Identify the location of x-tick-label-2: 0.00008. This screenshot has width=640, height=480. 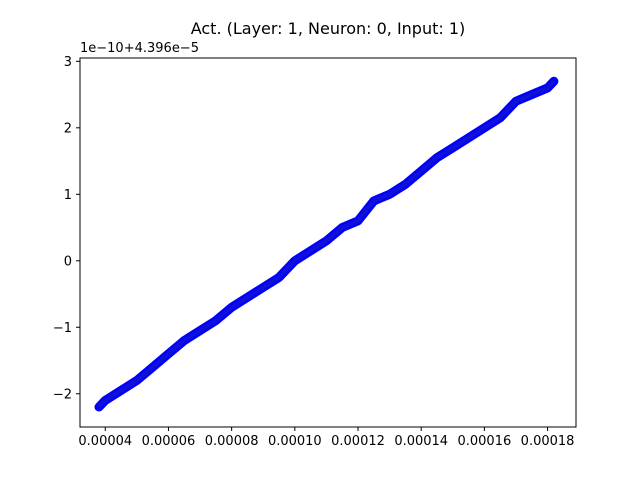
(232, 441).